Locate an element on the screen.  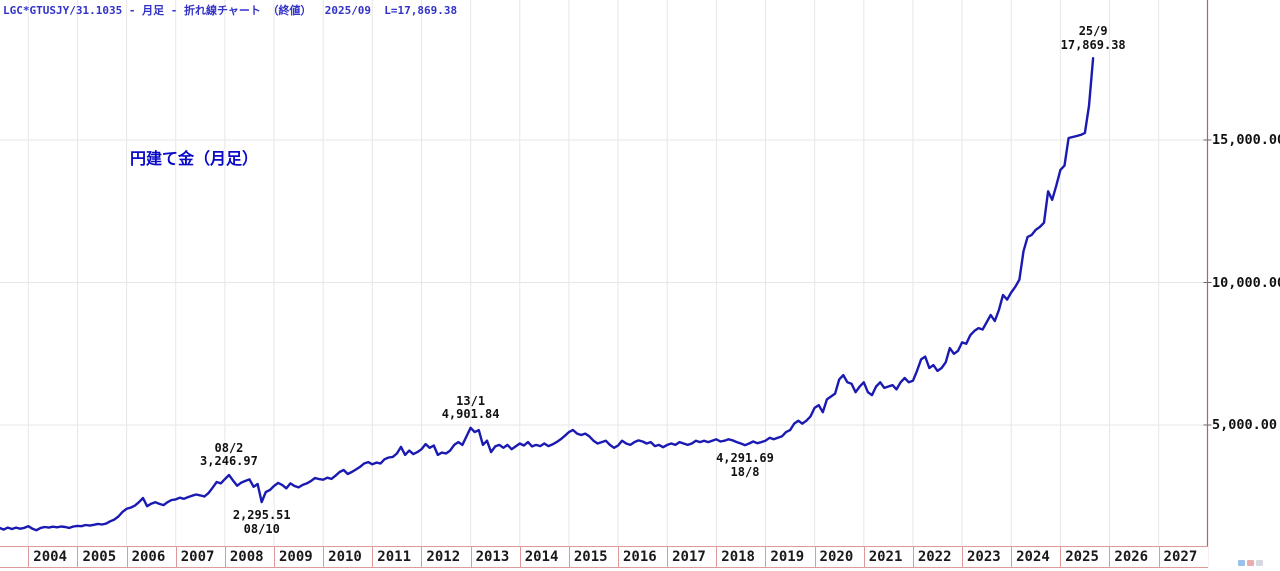
x-axis-year-2016: 2016 is located at coordinates (642, 557).